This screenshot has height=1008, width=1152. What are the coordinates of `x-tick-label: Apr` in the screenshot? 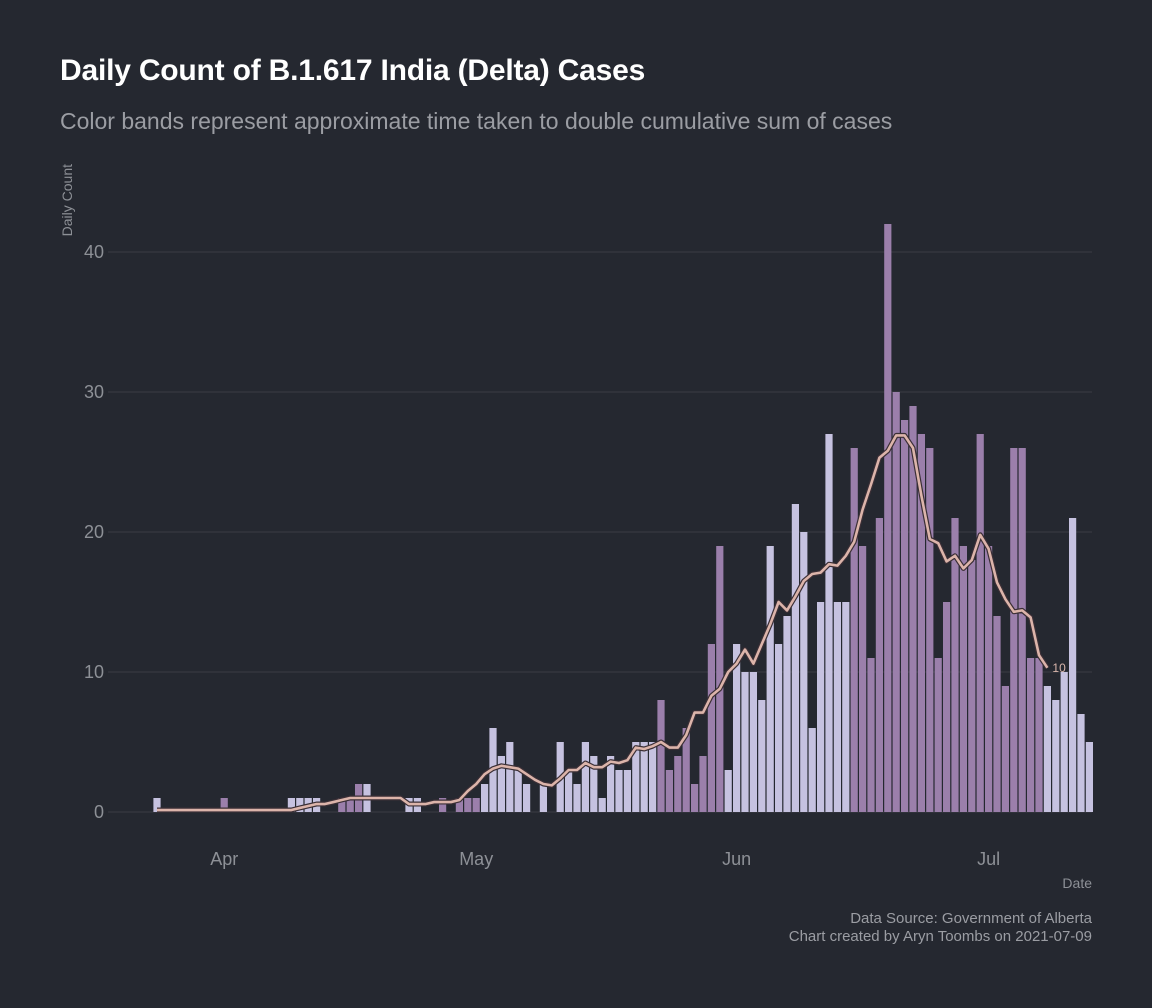 It's located at (224, 859).